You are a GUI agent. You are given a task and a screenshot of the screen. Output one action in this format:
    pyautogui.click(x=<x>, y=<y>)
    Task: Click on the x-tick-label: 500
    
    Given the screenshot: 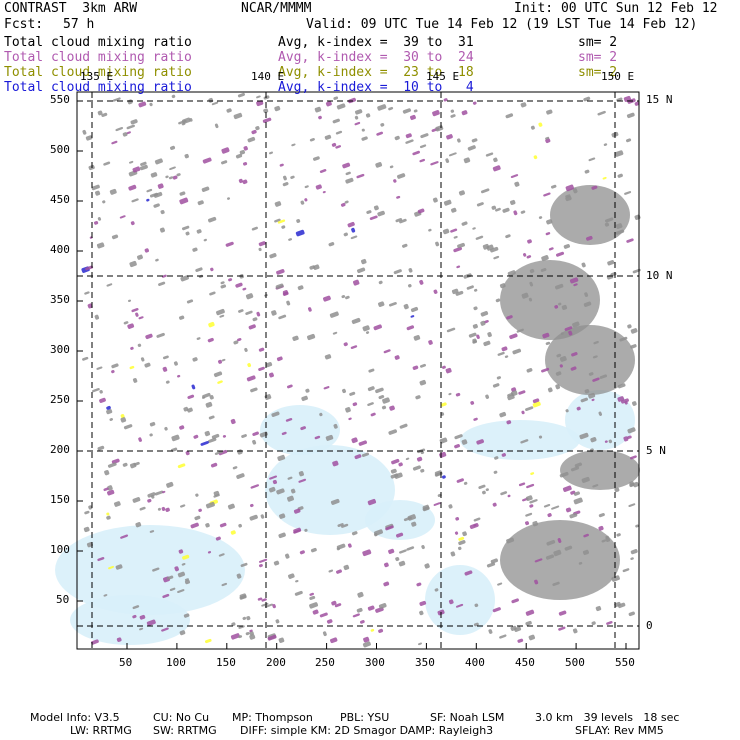 What is the action you would take?
    pyautogui.click(x=575, y=662)
    